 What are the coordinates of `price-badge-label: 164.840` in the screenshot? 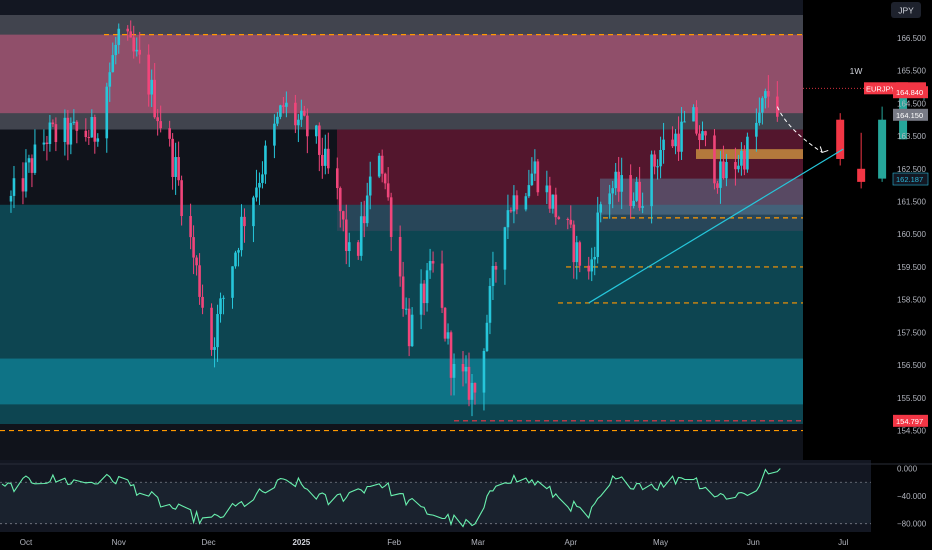 It's located at (909, 92).